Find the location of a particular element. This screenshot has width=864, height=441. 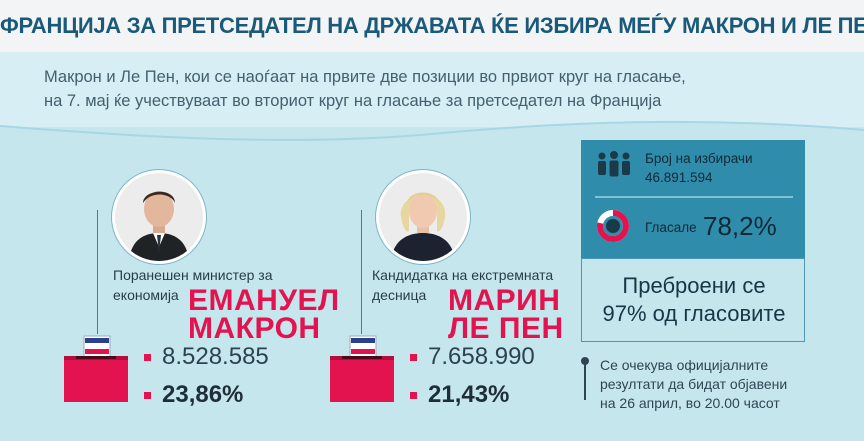

candidate-1-first-name: ЕМАНУЕЛ is located at coordinates (264, 300).